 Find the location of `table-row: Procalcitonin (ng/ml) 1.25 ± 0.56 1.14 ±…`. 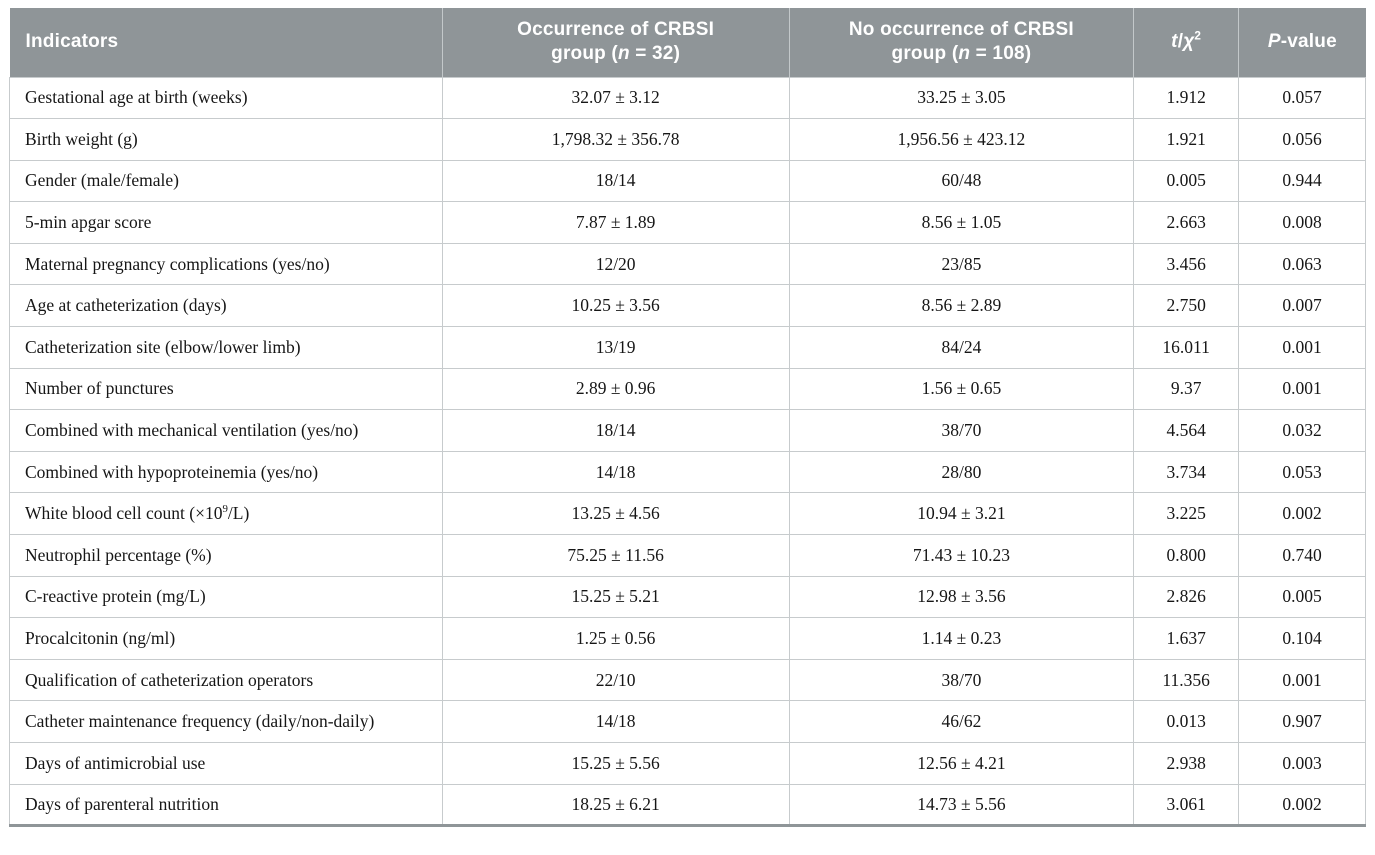

table-row: Procalcitonin (ng/ml) 1.25 ± 0.56 1.14 ±… is located at coordinates (687, 638).